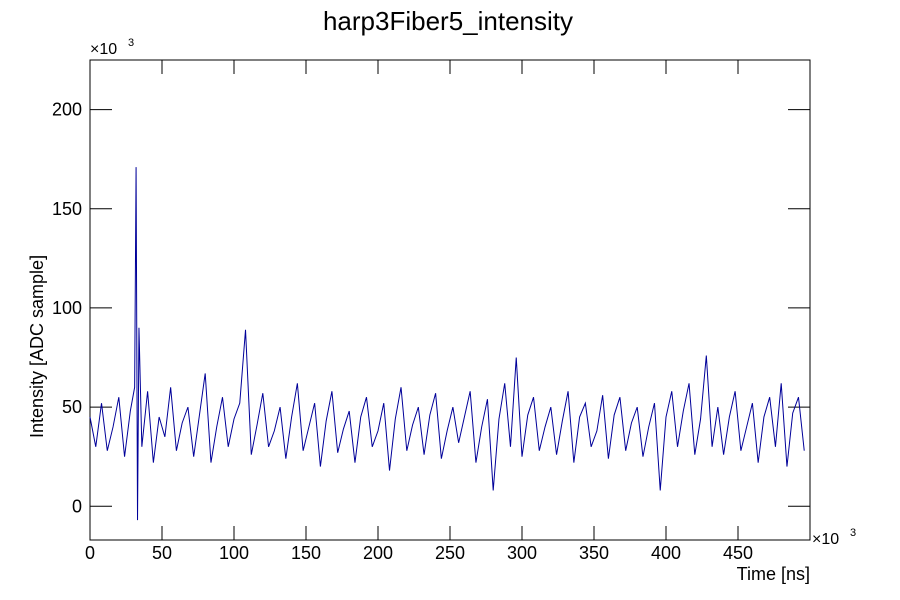 This screenshot has width=900, height=600. What do you see at coordinates (90, 553) in the screenshot?
I see `x-tick-label: 0` at bounding box center [90, 553].